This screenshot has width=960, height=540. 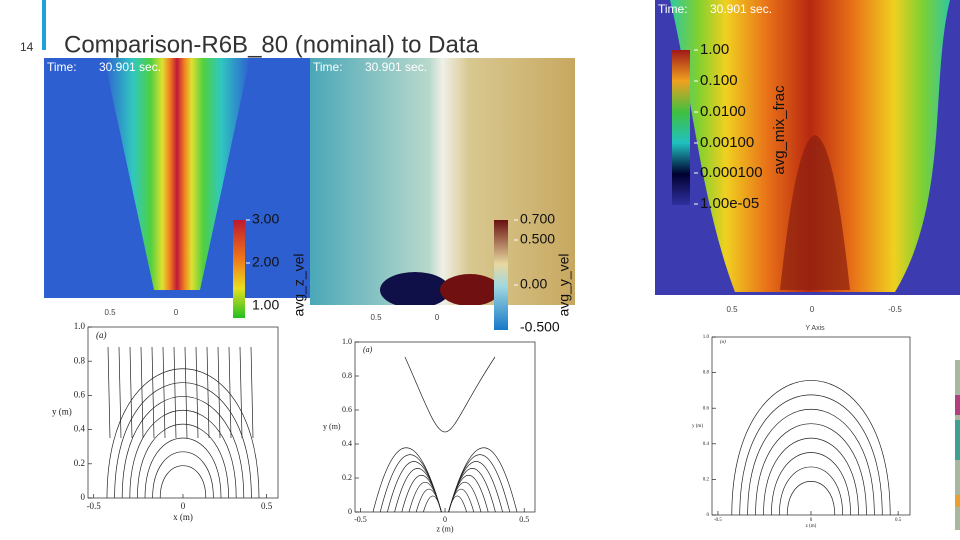 What do you see at coordinates (957, 405) in the screenshot?
I see `side-strip` at bounding box center [957, 405].